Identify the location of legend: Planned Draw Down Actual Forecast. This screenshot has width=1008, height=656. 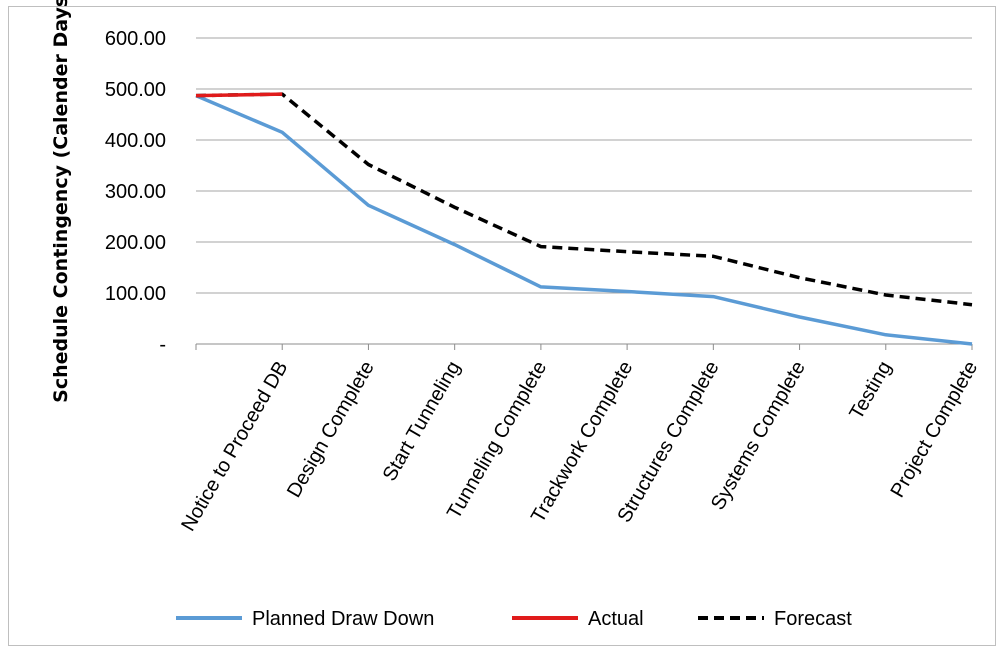
(514, 619).